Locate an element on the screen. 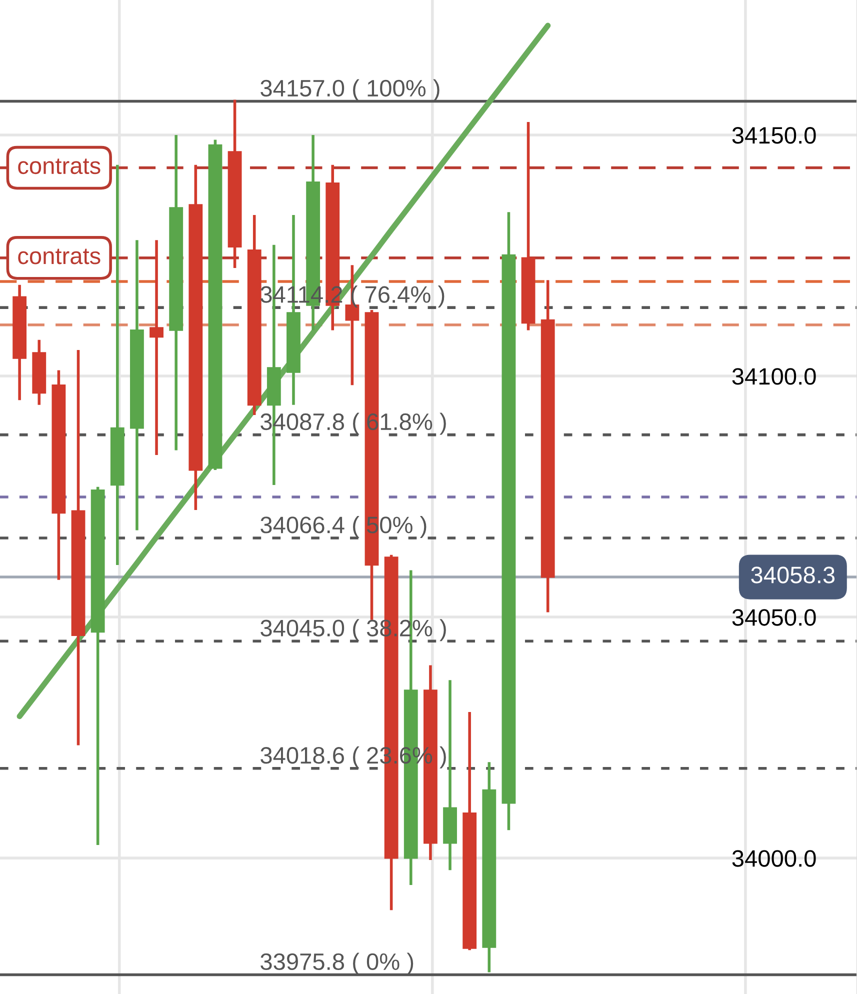 Image resolution: width=857 pixels, height=994 pixels. annotation: 34058.3 is located at coordinates (793, 575).